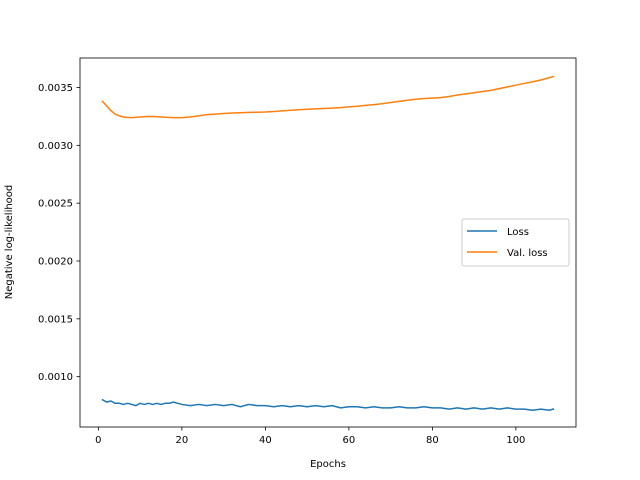 The width and height of the screenshot is (640, 480). Describe the element at coordinates (59, 233) in the screenshot. I see `y-axis: 0.0010 0.0015 0.0020 0.0025 0.0030 0.0035` at that location.